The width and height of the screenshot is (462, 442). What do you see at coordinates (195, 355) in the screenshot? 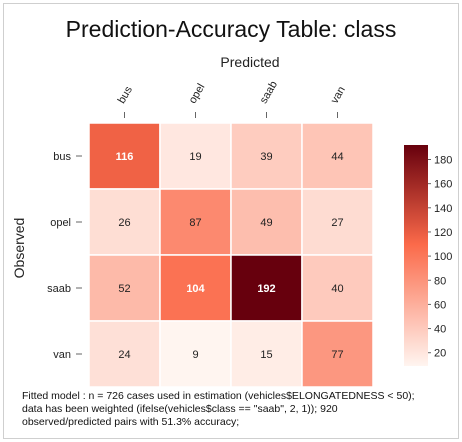
I see `cell-value-van-opel: 9` at bounding box center [195, 355].